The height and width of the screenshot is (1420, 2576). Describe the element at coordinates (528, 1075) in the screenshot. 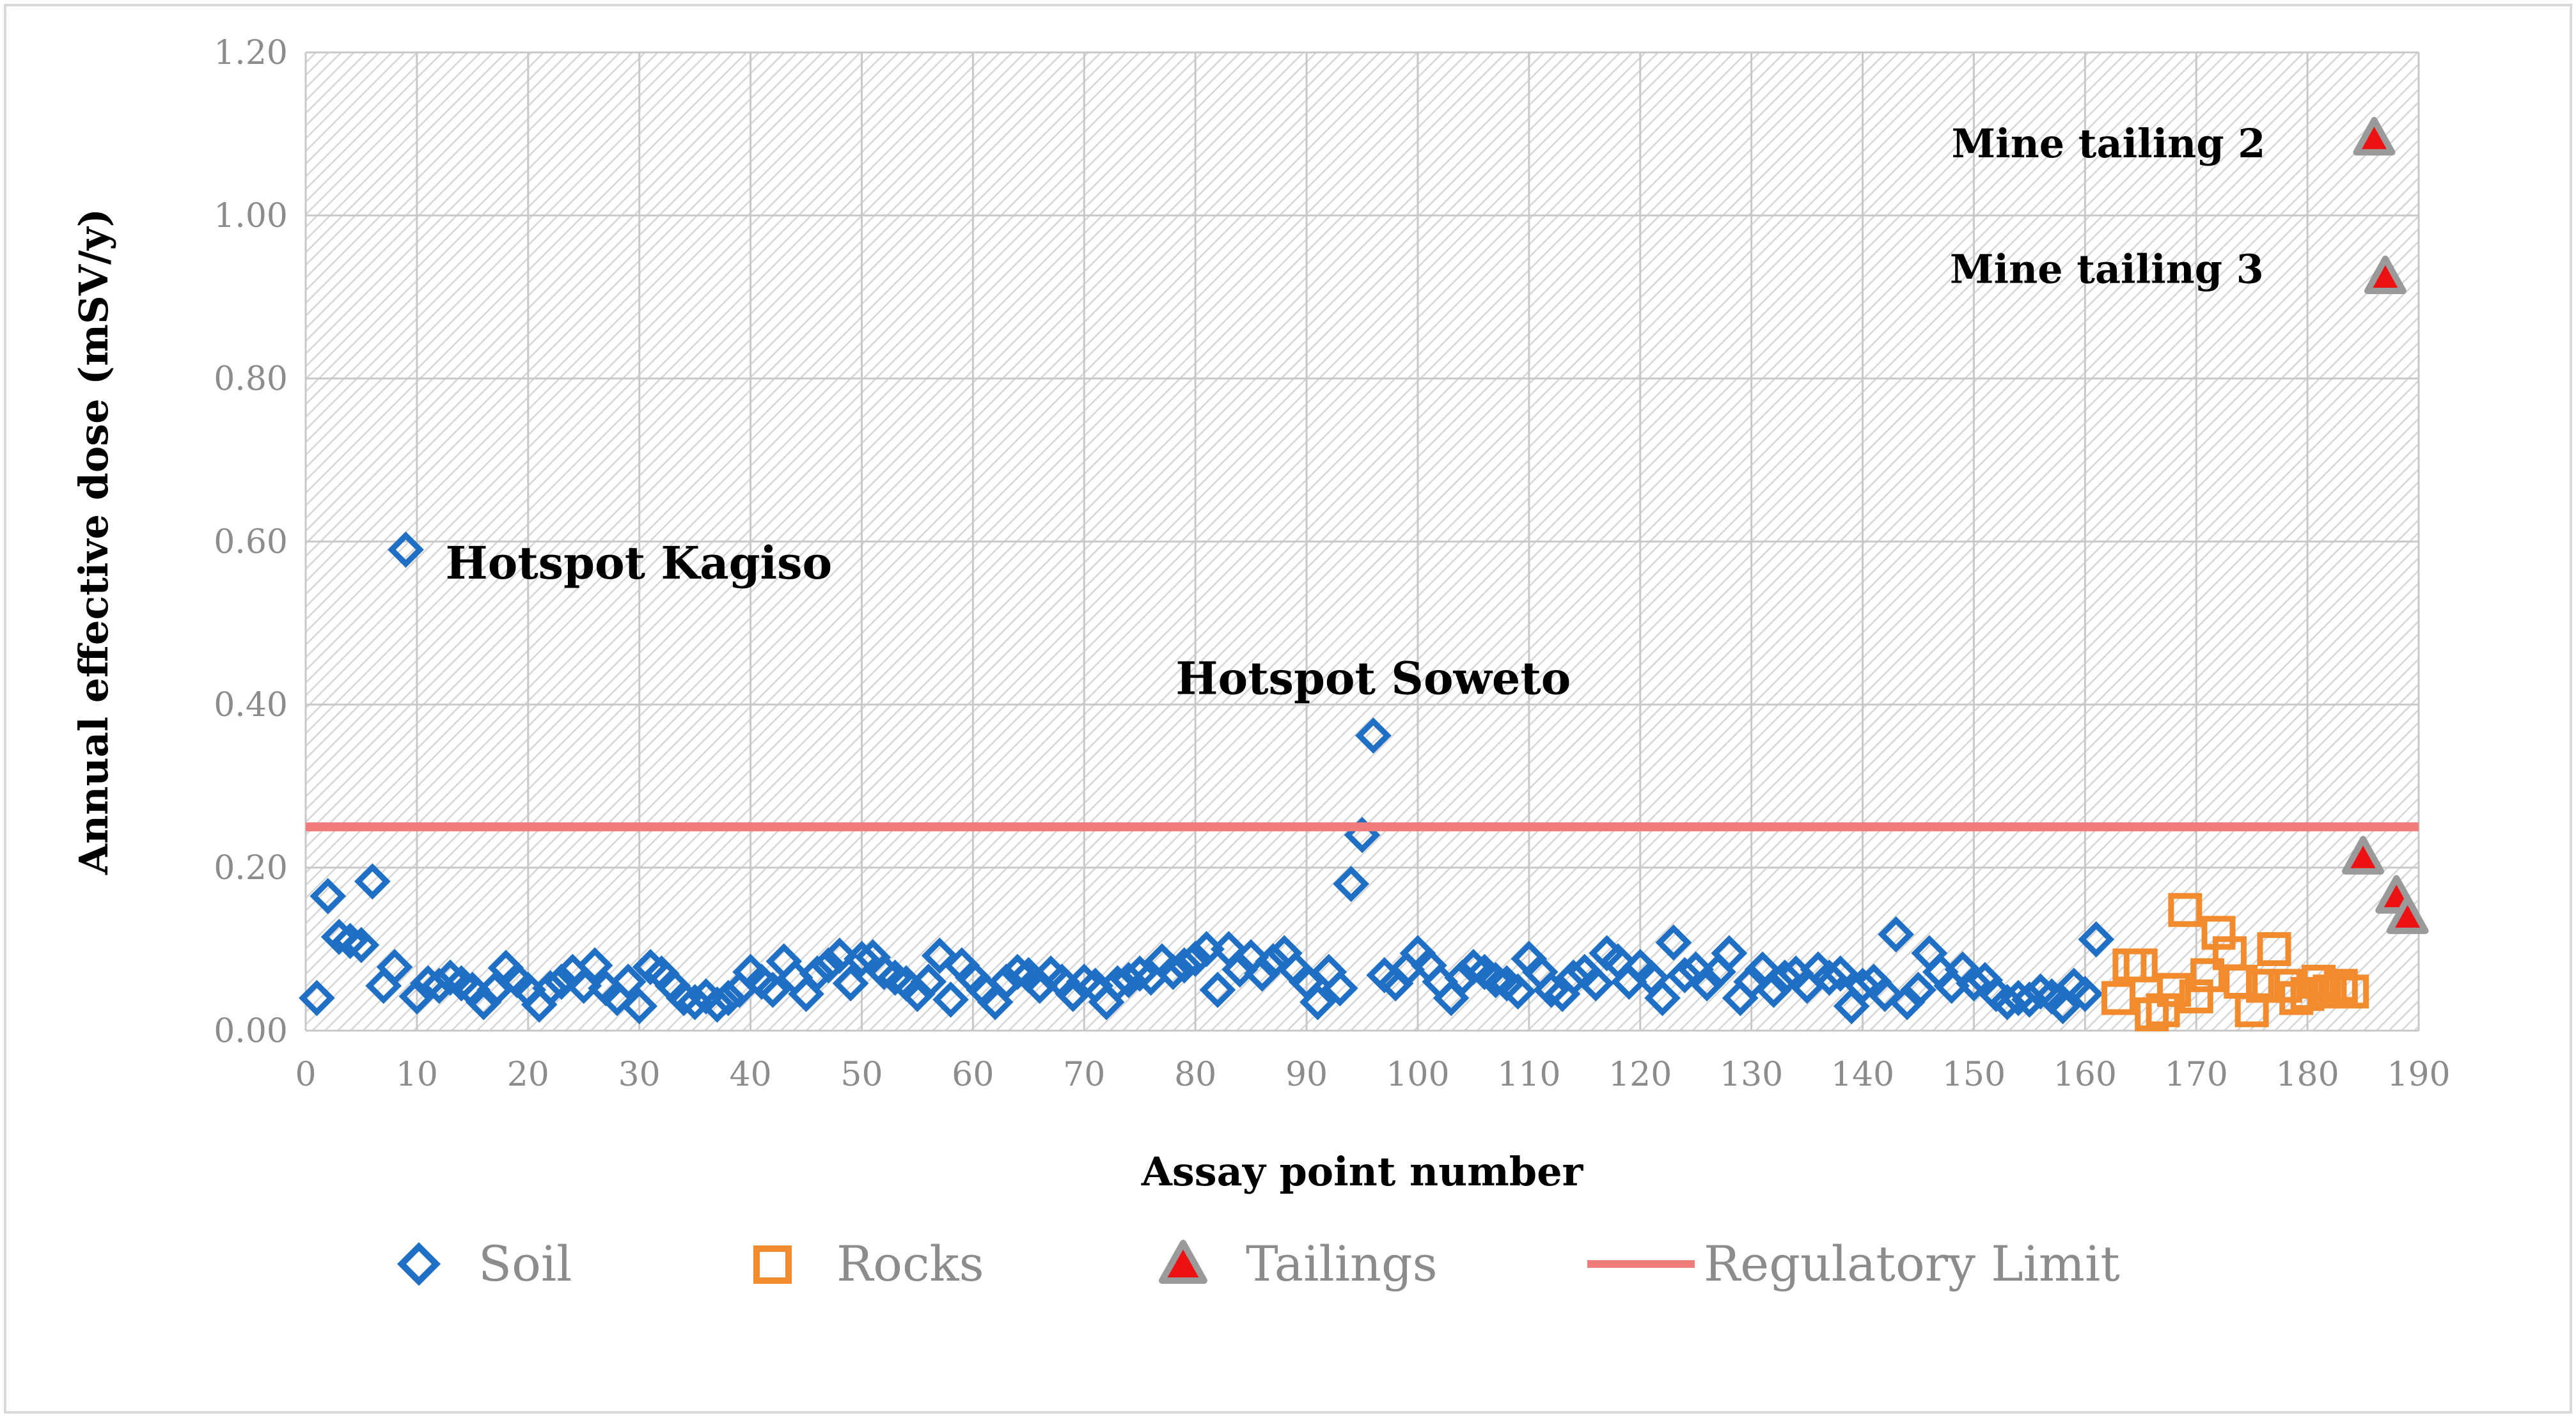

I see `x-tick-label: 20` at that location.